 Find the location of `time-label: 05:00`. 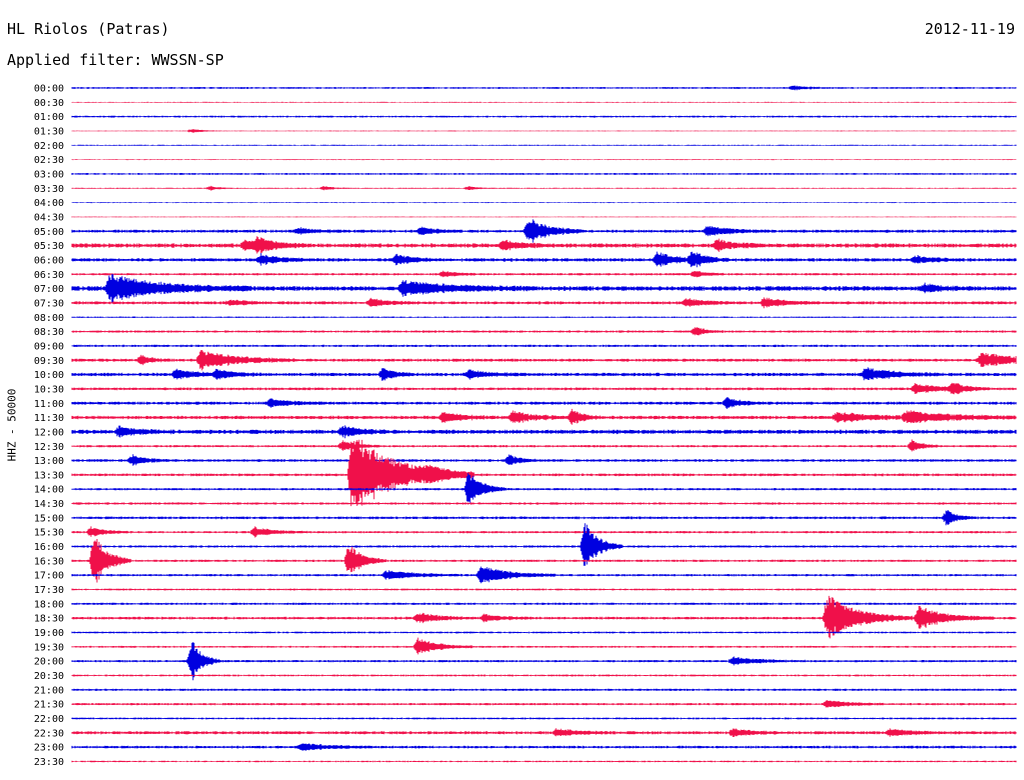

time-label: 05:00 is located at coordinates (49, 232).